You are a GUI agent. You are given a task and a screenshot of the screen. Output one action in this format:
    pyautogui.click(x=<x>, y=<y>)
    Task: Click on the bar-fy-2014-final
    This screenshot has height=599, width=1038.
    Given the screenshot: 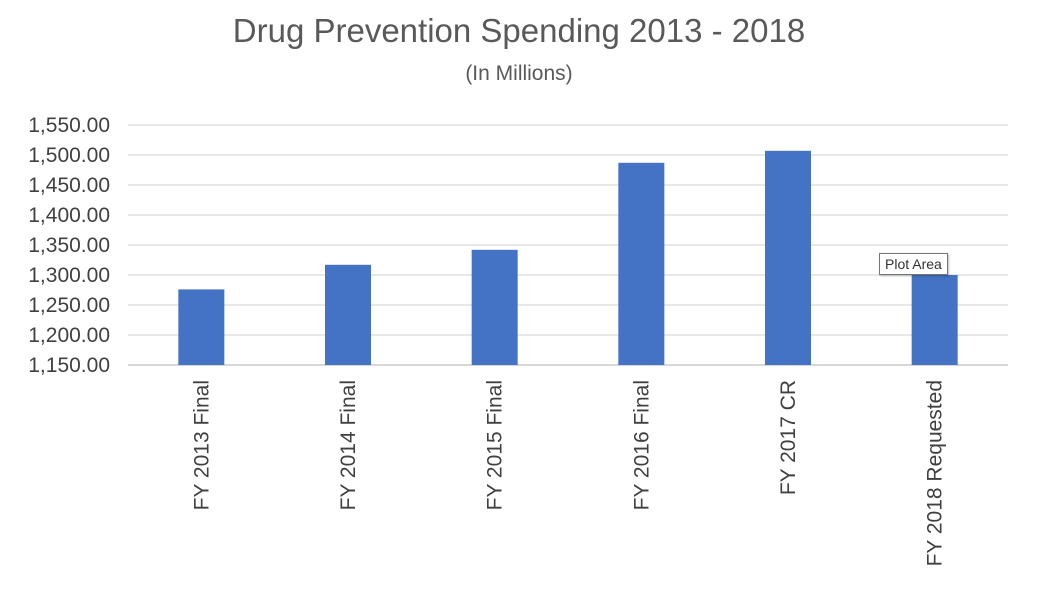 What is the action you would take?
    pyautogui.click(x=348, y=314)
    